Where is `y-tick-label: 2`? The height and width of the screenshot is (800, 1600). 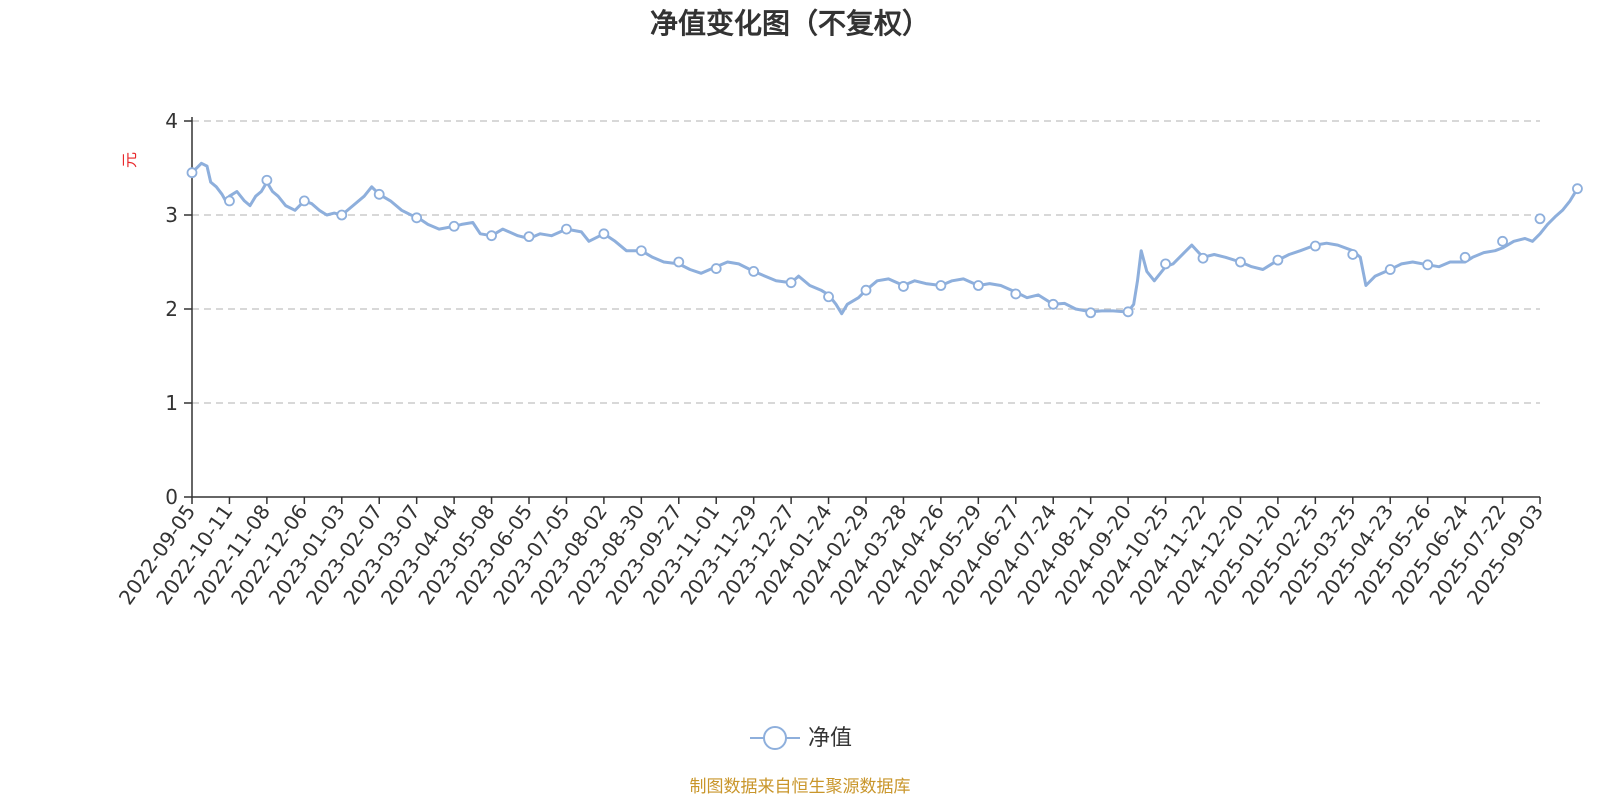 y-tick-label: 2 is located at coordinates (171, 309).